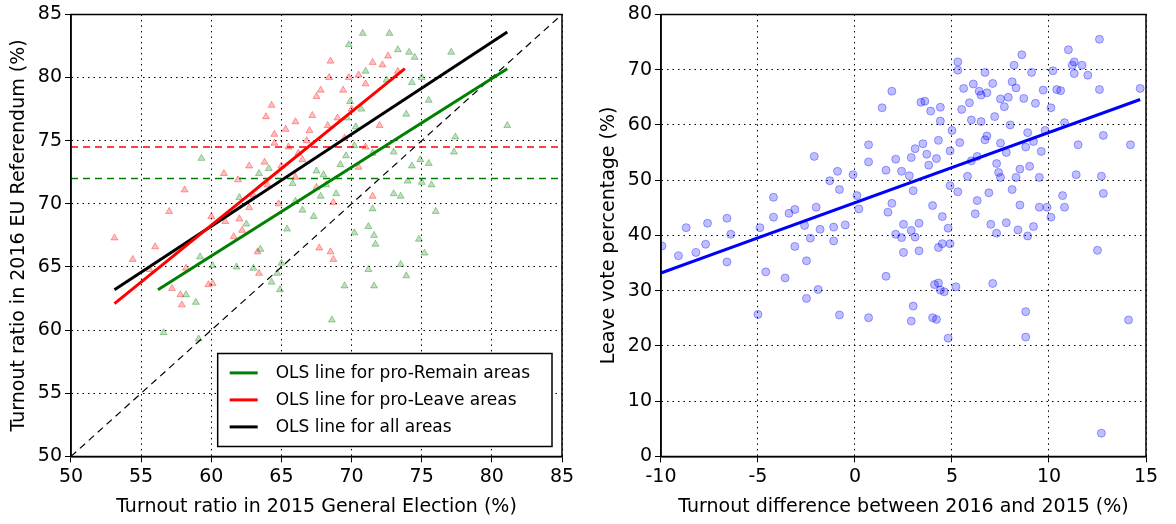 This screenshot has height=524, width=1176. Describe the element at coordinates (396, 399) in the screenshot. I see `legend-label: OLS line for pro-Leave areas` at that location.